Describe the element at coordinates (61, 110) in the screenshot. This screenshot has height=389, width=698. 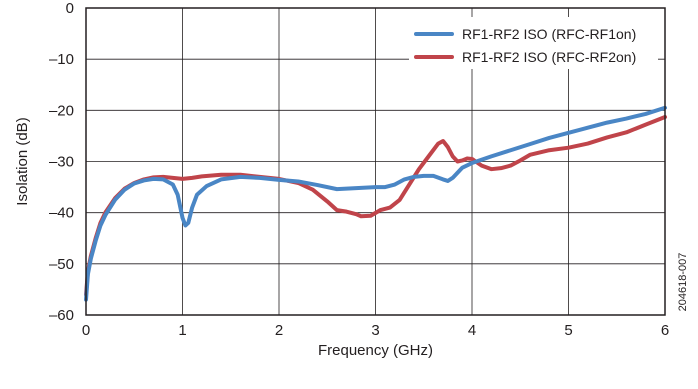
I see `y-tick-label: –20` at that location.